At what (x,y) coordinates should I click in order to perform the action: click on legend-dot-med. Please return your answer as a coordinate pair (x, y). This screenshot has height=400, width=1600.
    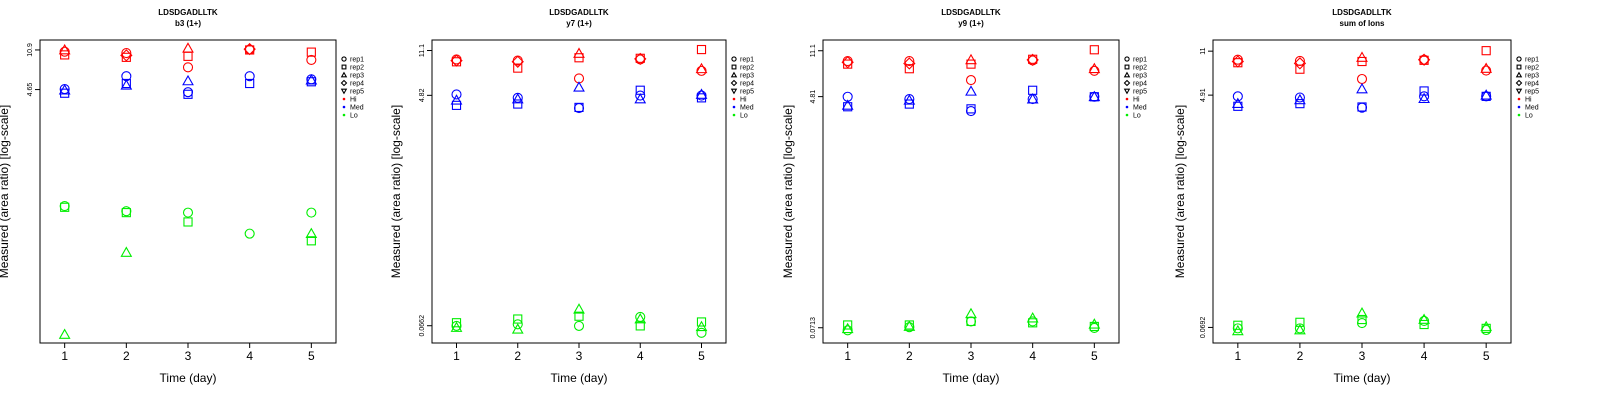
    Looking at the image, I should click on (1519, 107).